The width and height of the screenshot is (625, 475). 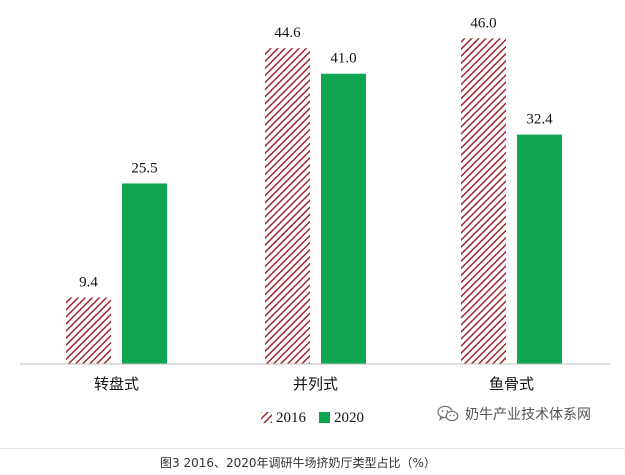 I want to click on data-label-2020-2: 41.0, so click(x=343, y=59).